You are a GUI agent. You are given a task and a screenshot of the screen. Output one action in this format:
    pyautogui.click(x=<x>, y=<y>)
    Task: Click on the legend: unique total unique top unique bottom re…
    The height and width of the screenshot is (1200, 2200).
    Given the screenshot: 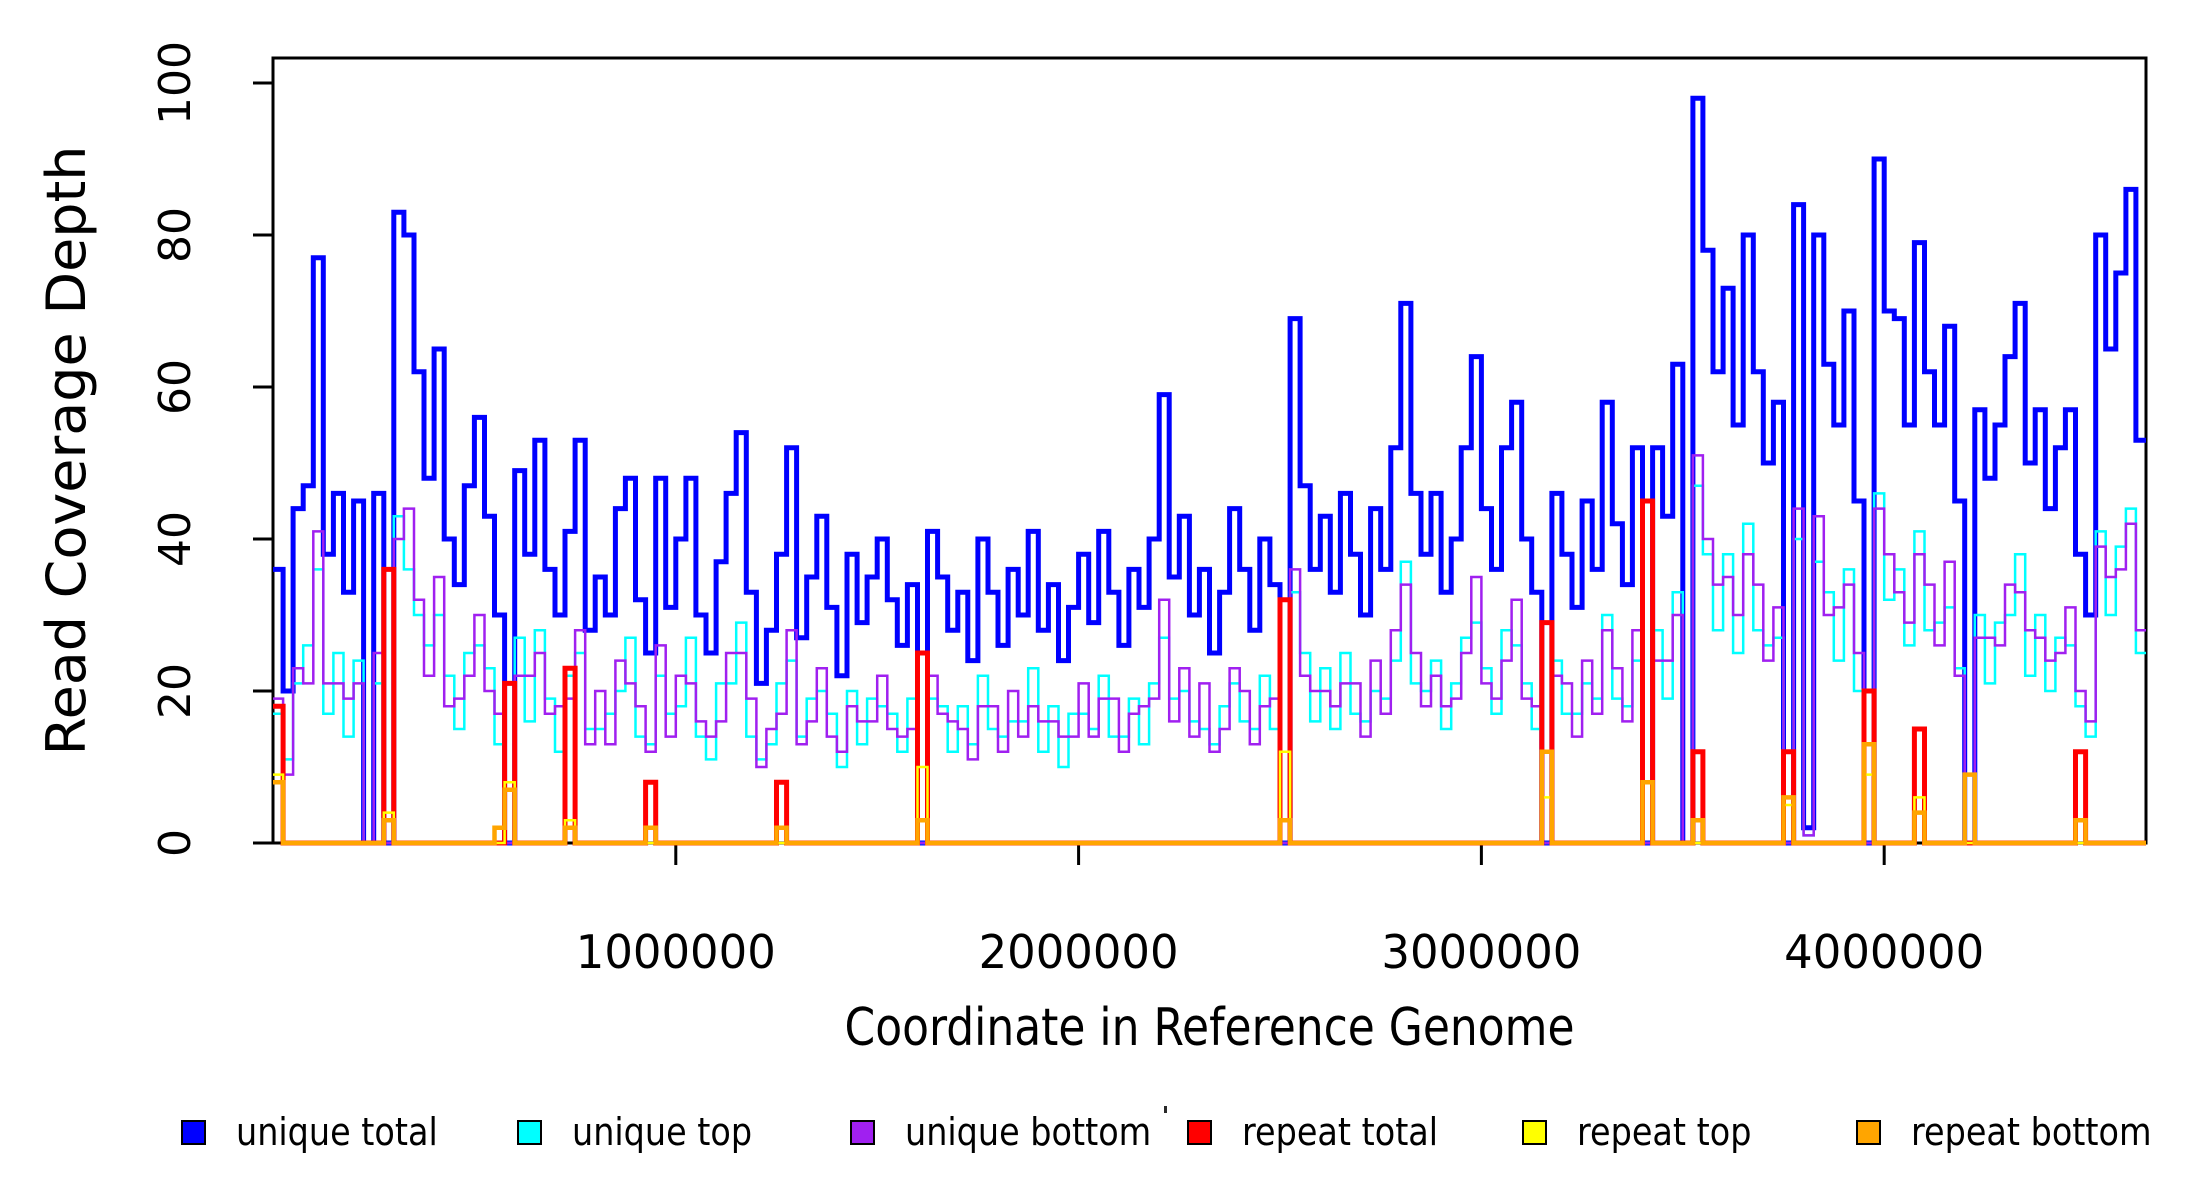 What is the action you would take?
    pyautogui.click(x=1100, y=1133)
    